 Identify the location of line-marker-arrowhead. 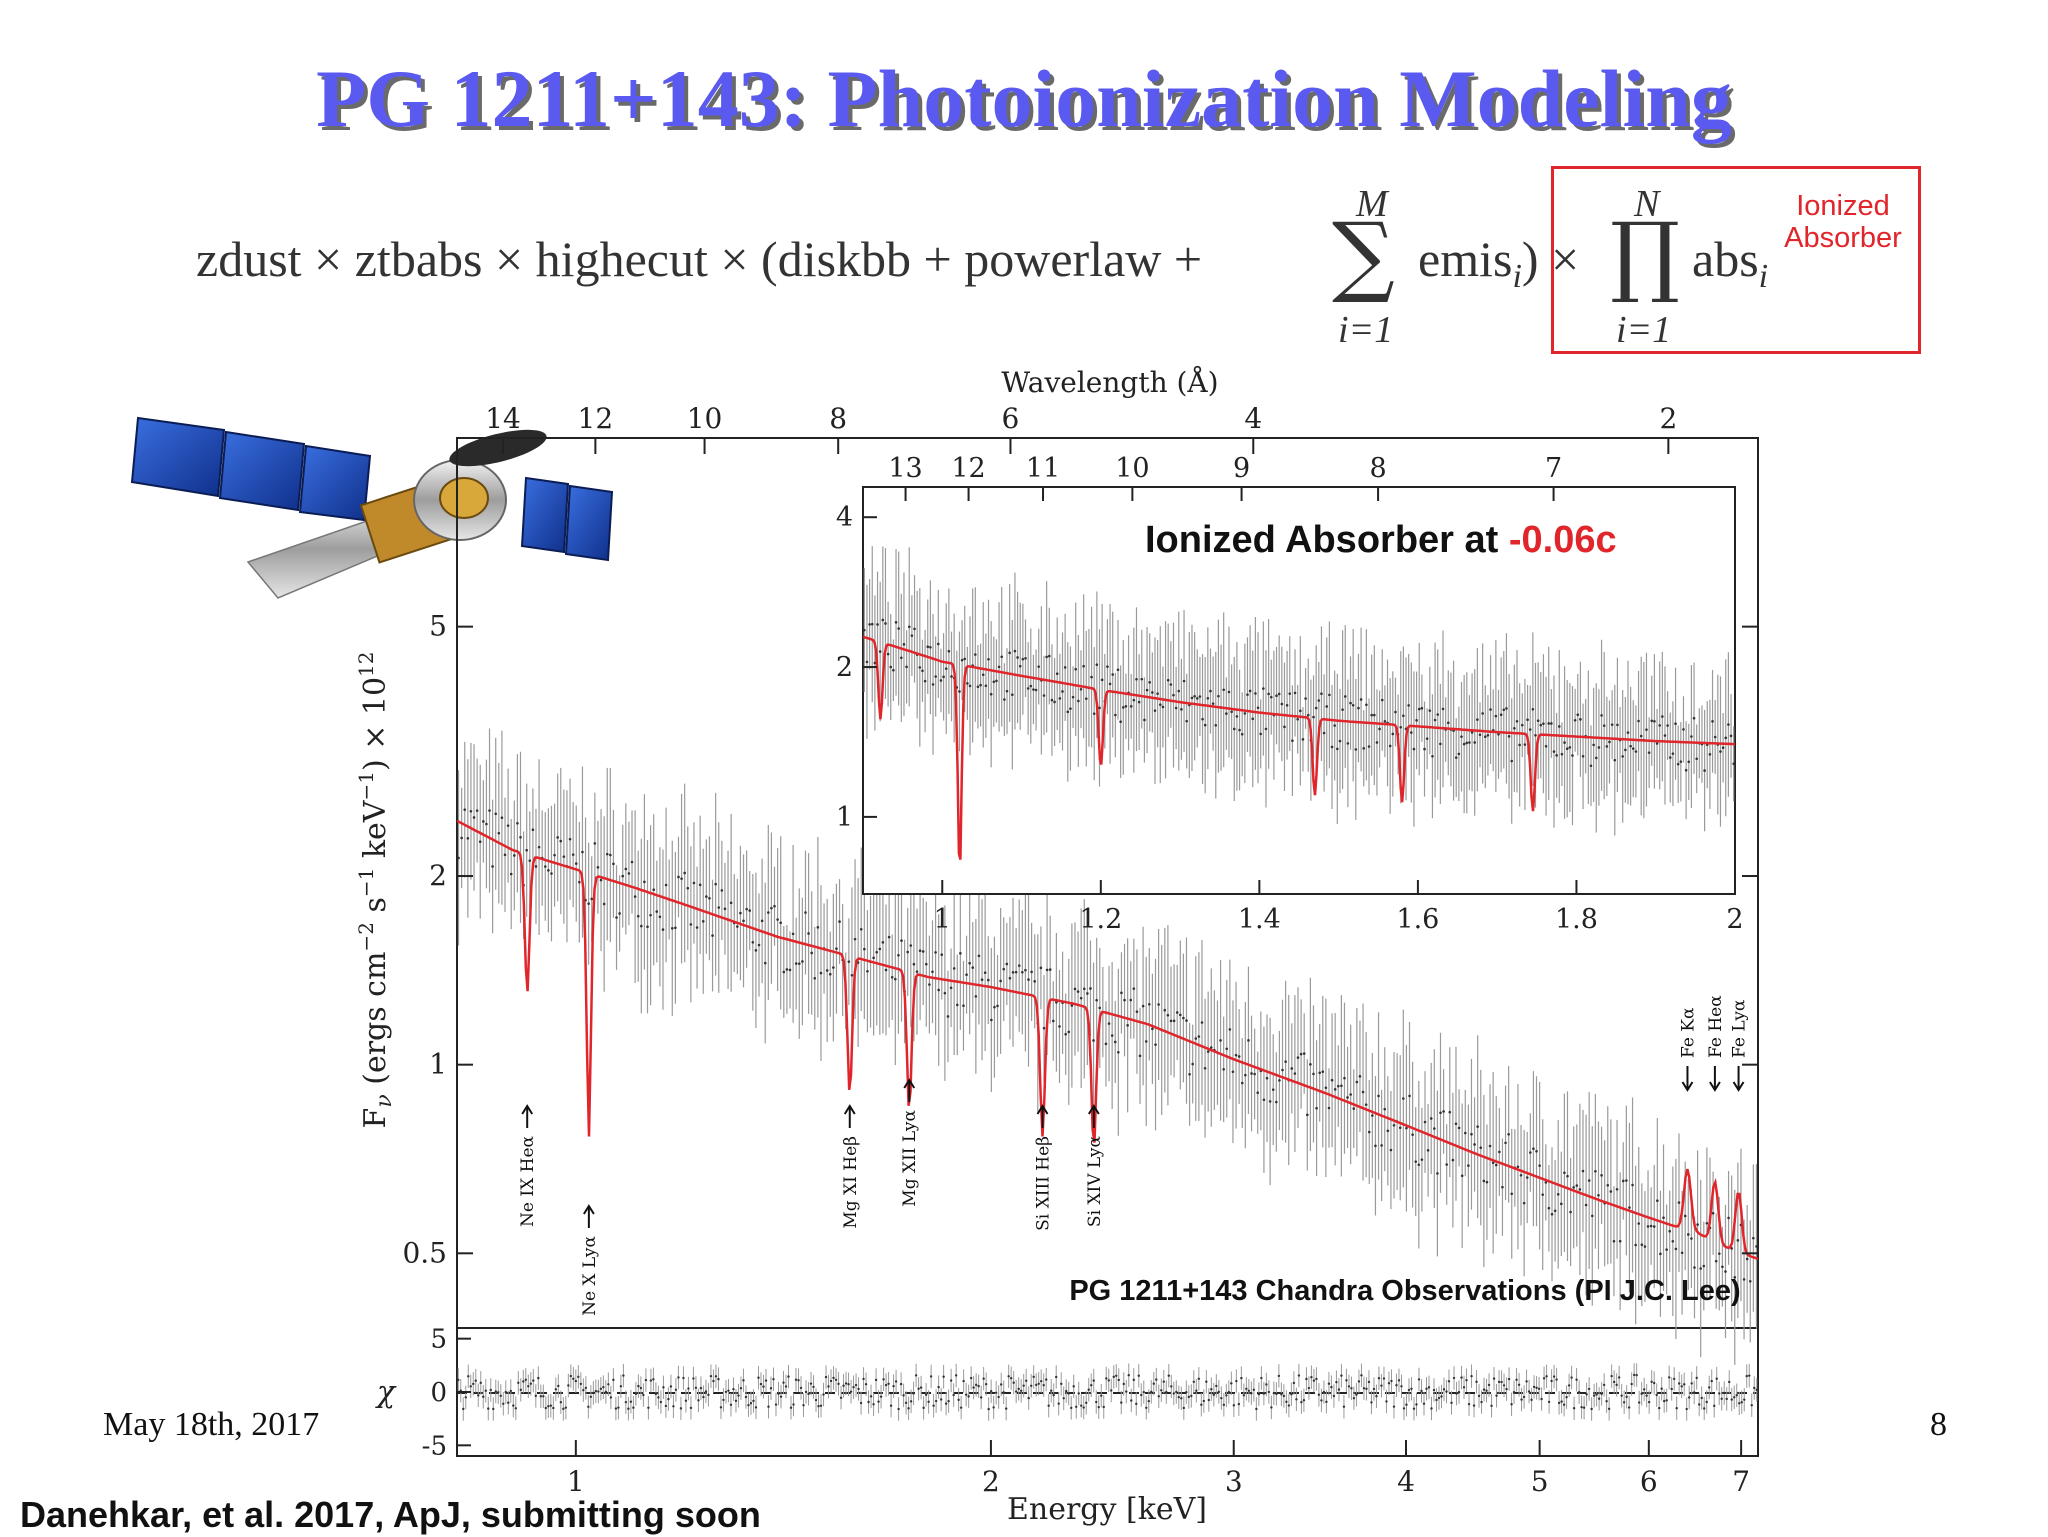
(1687, 1086).